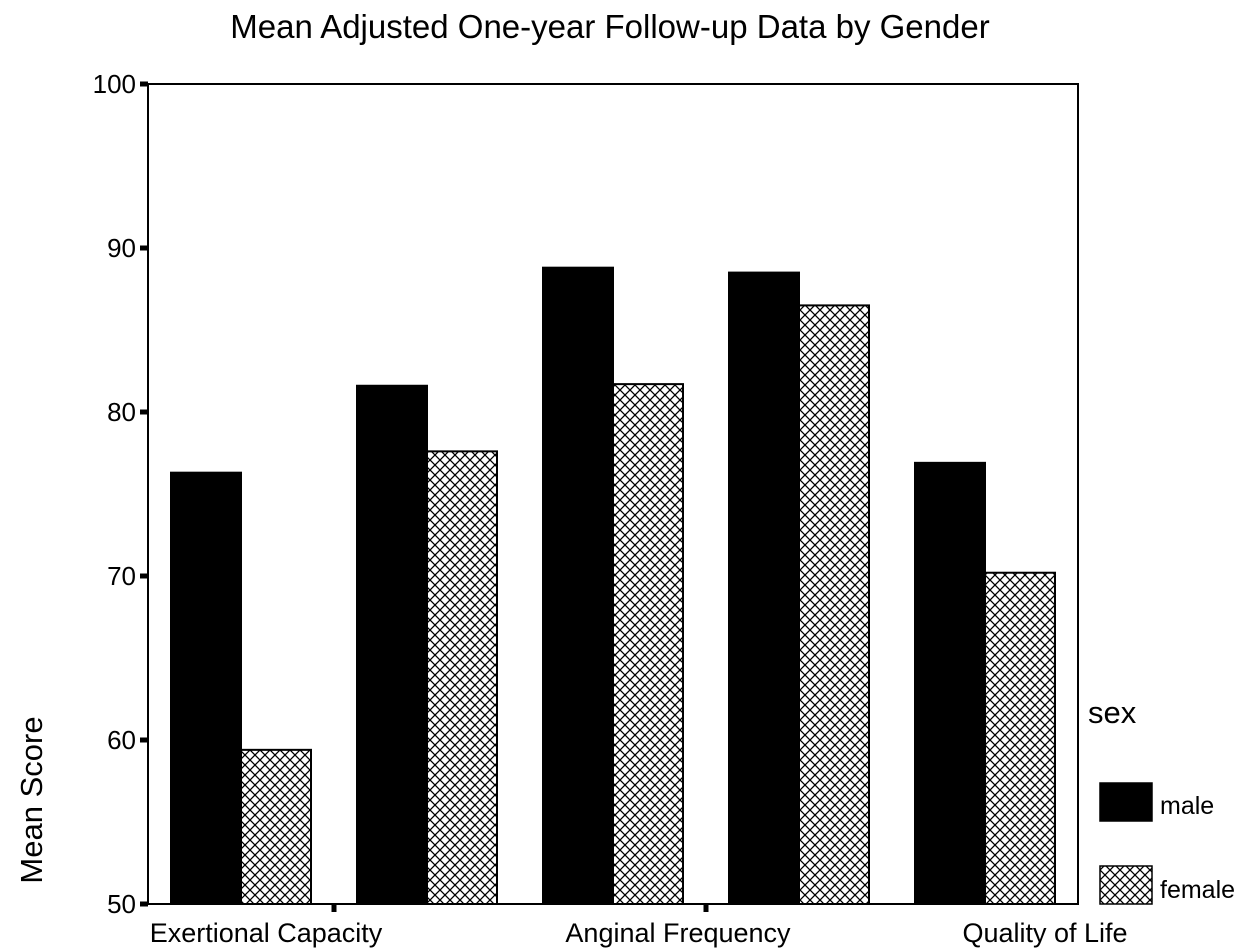 Image resolution: width=1256 pixels, height=951 pixels. Describe the element at coordinates (1187, 806) in the screenshot. I see `legend-label-male: male` at that location.